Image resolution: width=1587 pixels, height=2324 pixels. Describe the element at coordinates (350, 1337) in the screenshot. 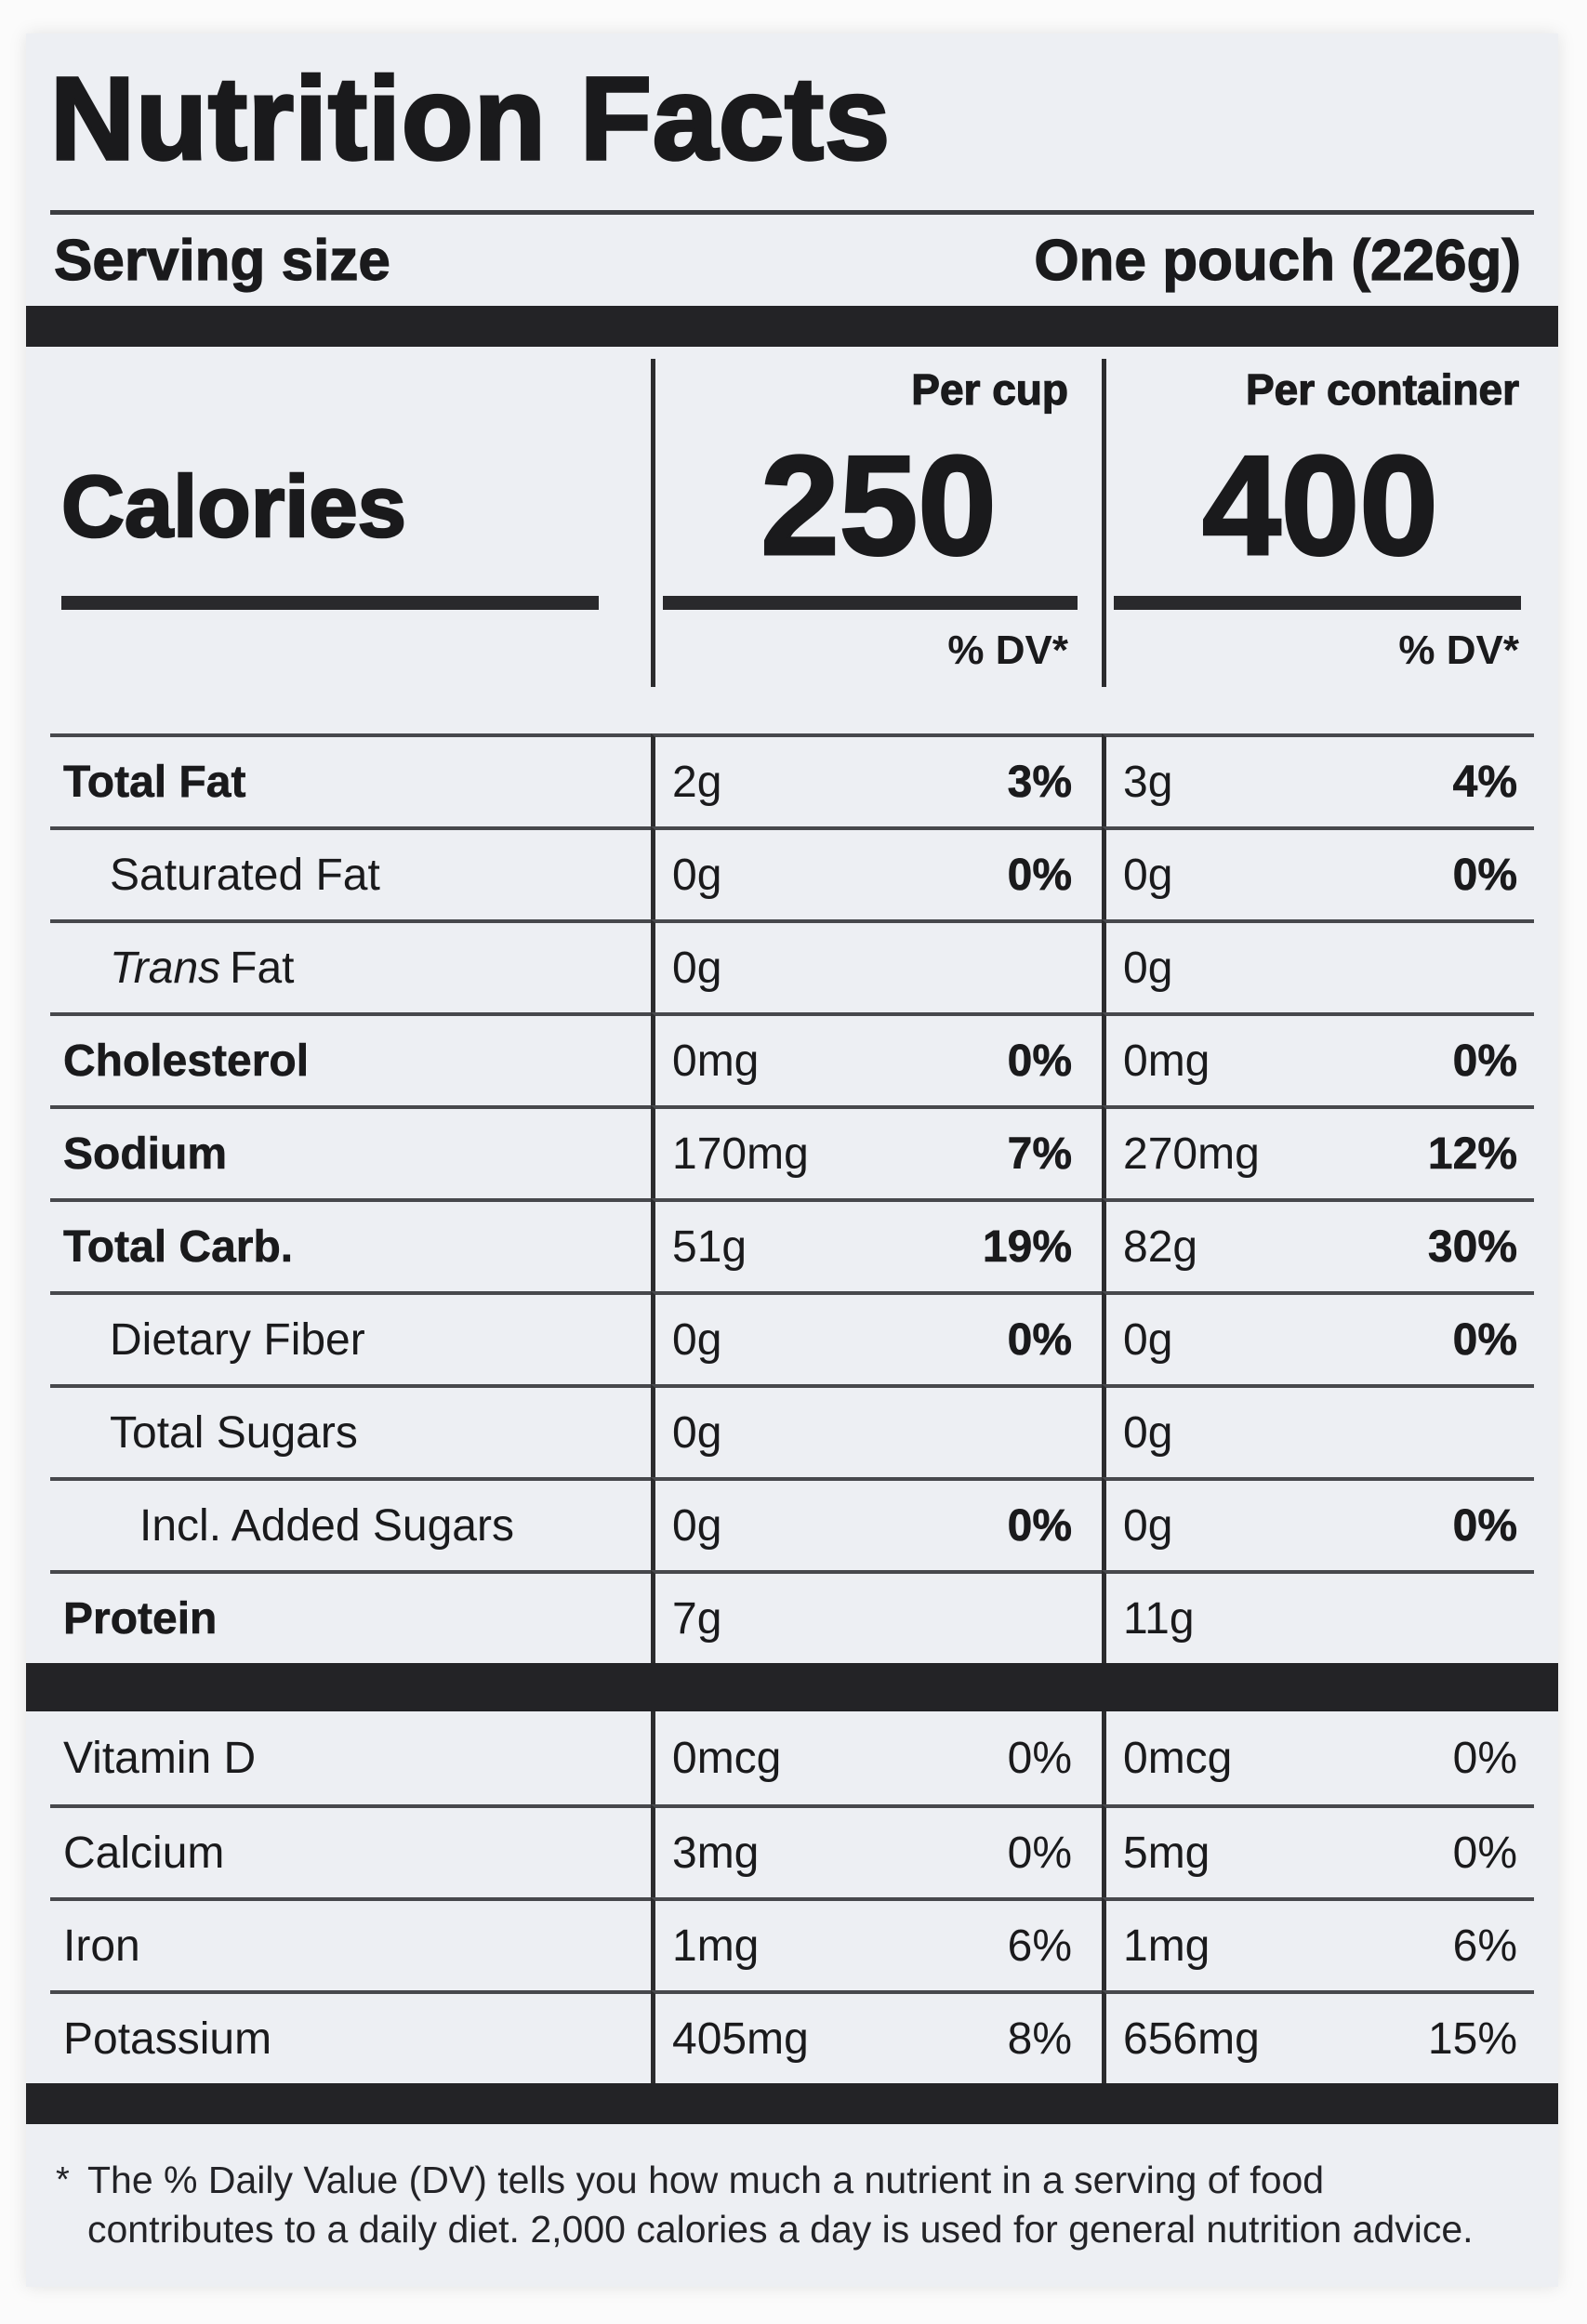

I see `nutrient-name: Dietary Fiber` at that location.